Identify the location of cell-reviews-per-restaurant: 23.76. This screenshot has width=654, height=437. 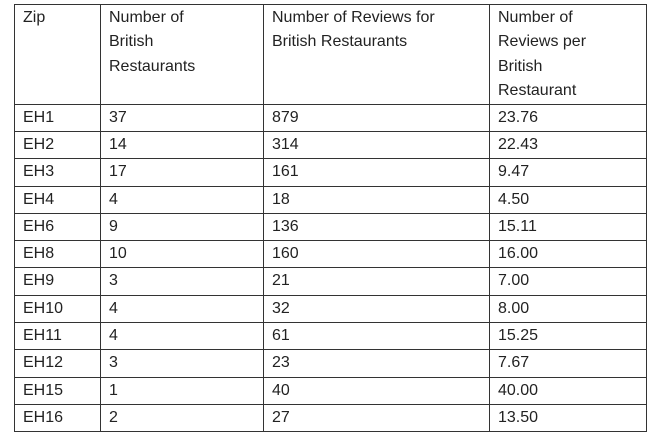
(568, 117).